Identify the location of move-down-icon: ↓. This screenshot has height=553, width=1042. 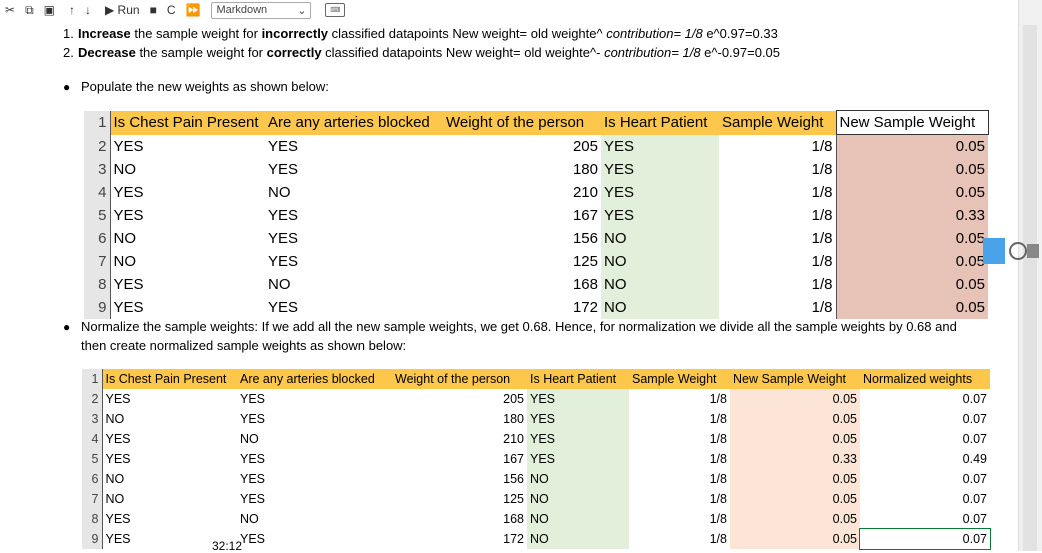
(87, 10).